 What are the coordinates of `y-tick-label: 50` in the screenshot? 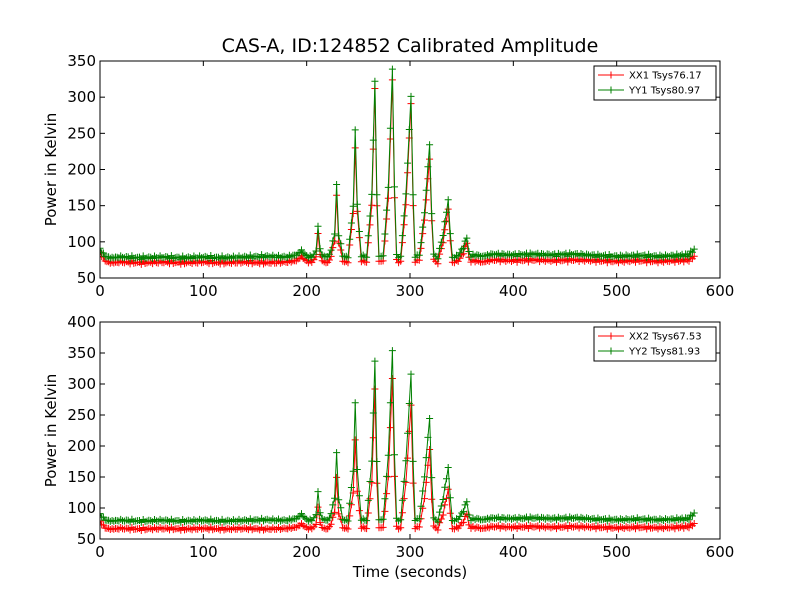 It's located at (86, 278).